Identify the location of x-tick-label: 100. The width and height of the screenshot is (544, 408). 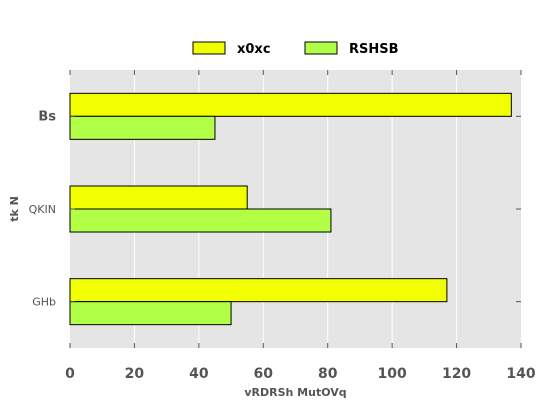
(392, 374).